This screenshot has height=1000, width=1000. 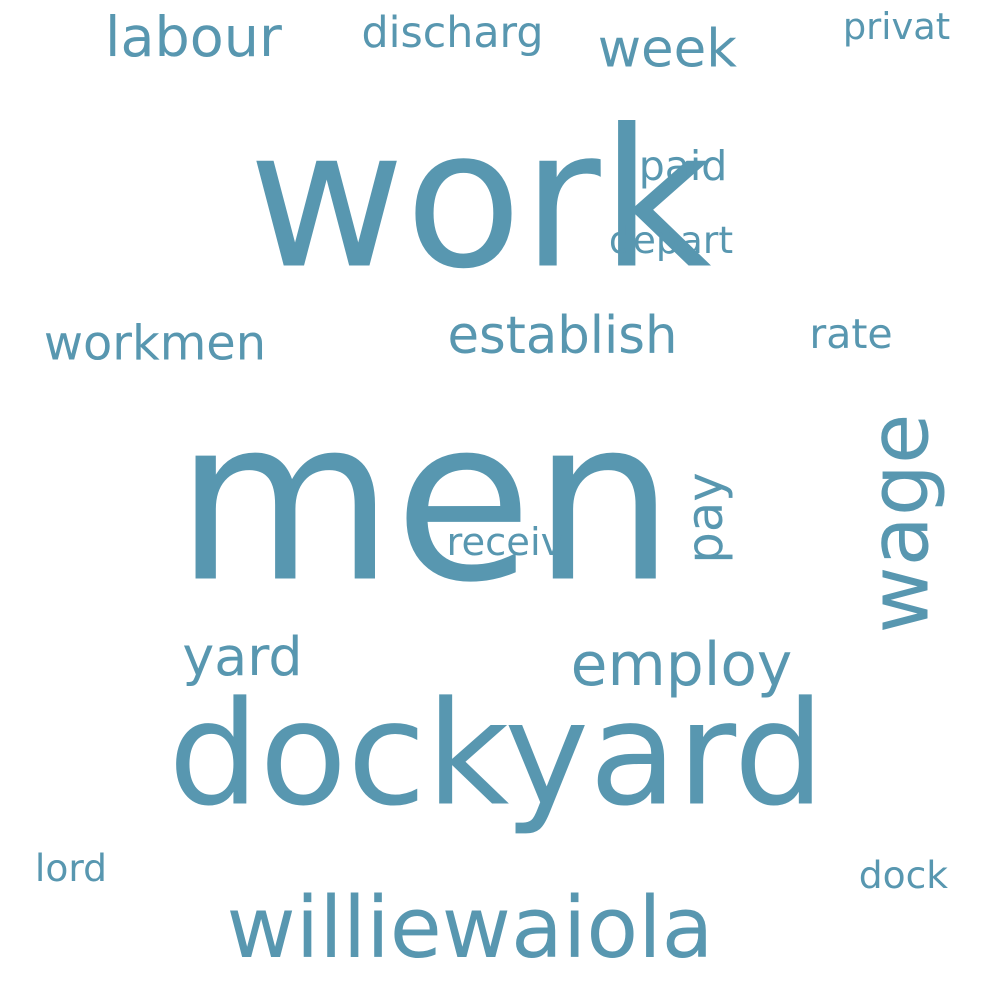 What do you see at coordinates (470, 927) in the screenshot?
I see `word-williewaiola: williewaiola` at bounding box center [470, 927].